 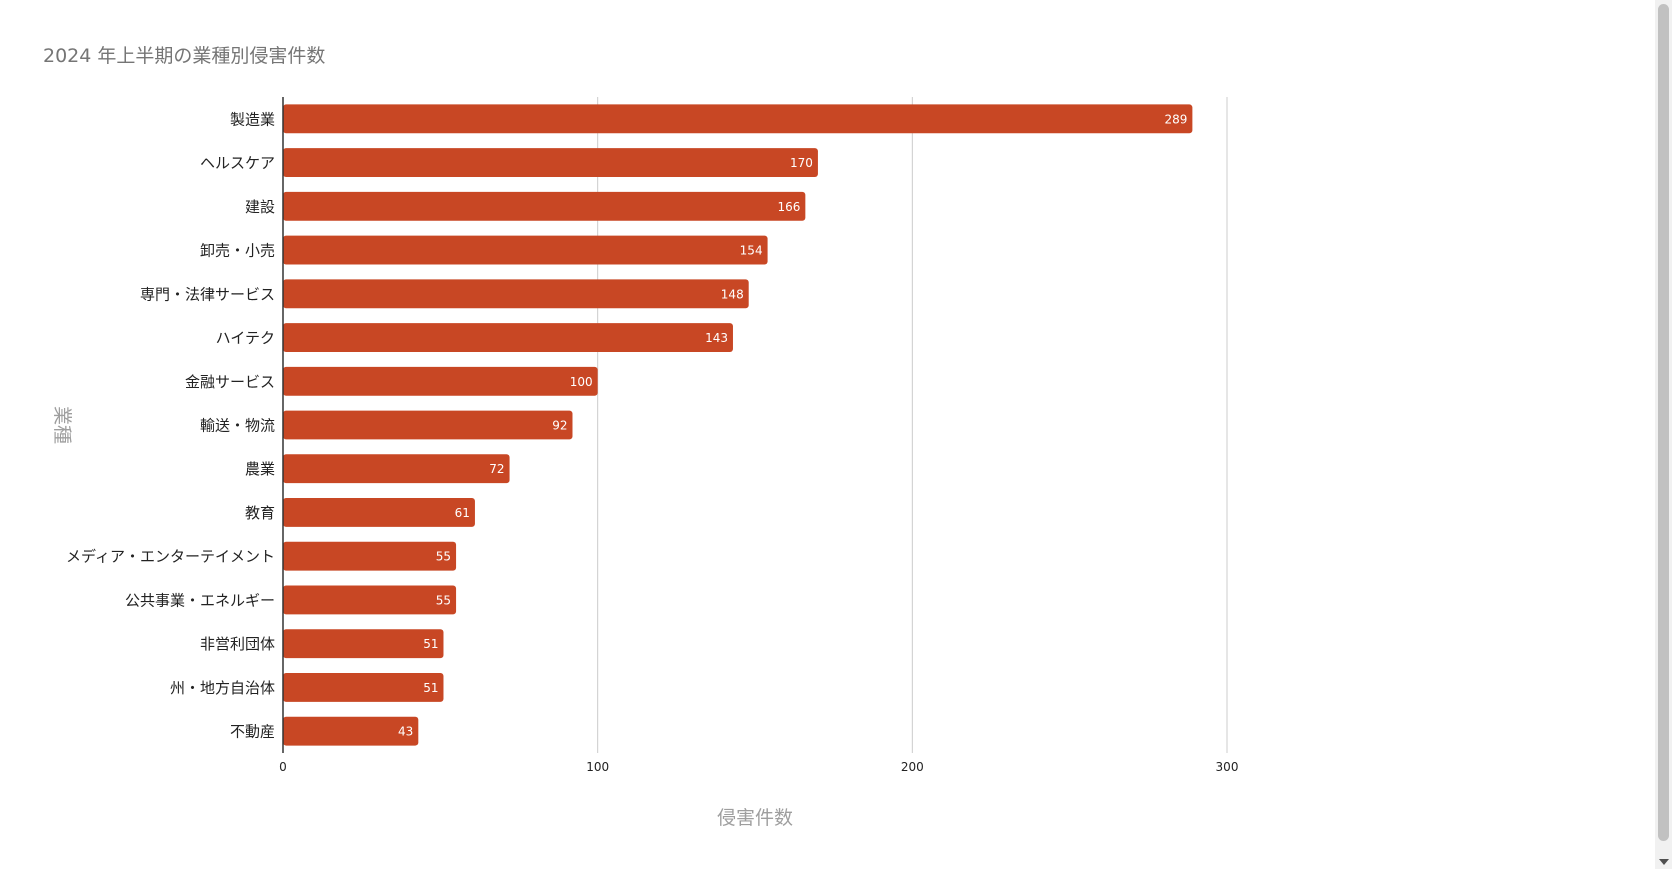 What do you see at coordinates (581, 382) in the screenshot?
I see `data-label: 100` at bounding box center [581, 382].